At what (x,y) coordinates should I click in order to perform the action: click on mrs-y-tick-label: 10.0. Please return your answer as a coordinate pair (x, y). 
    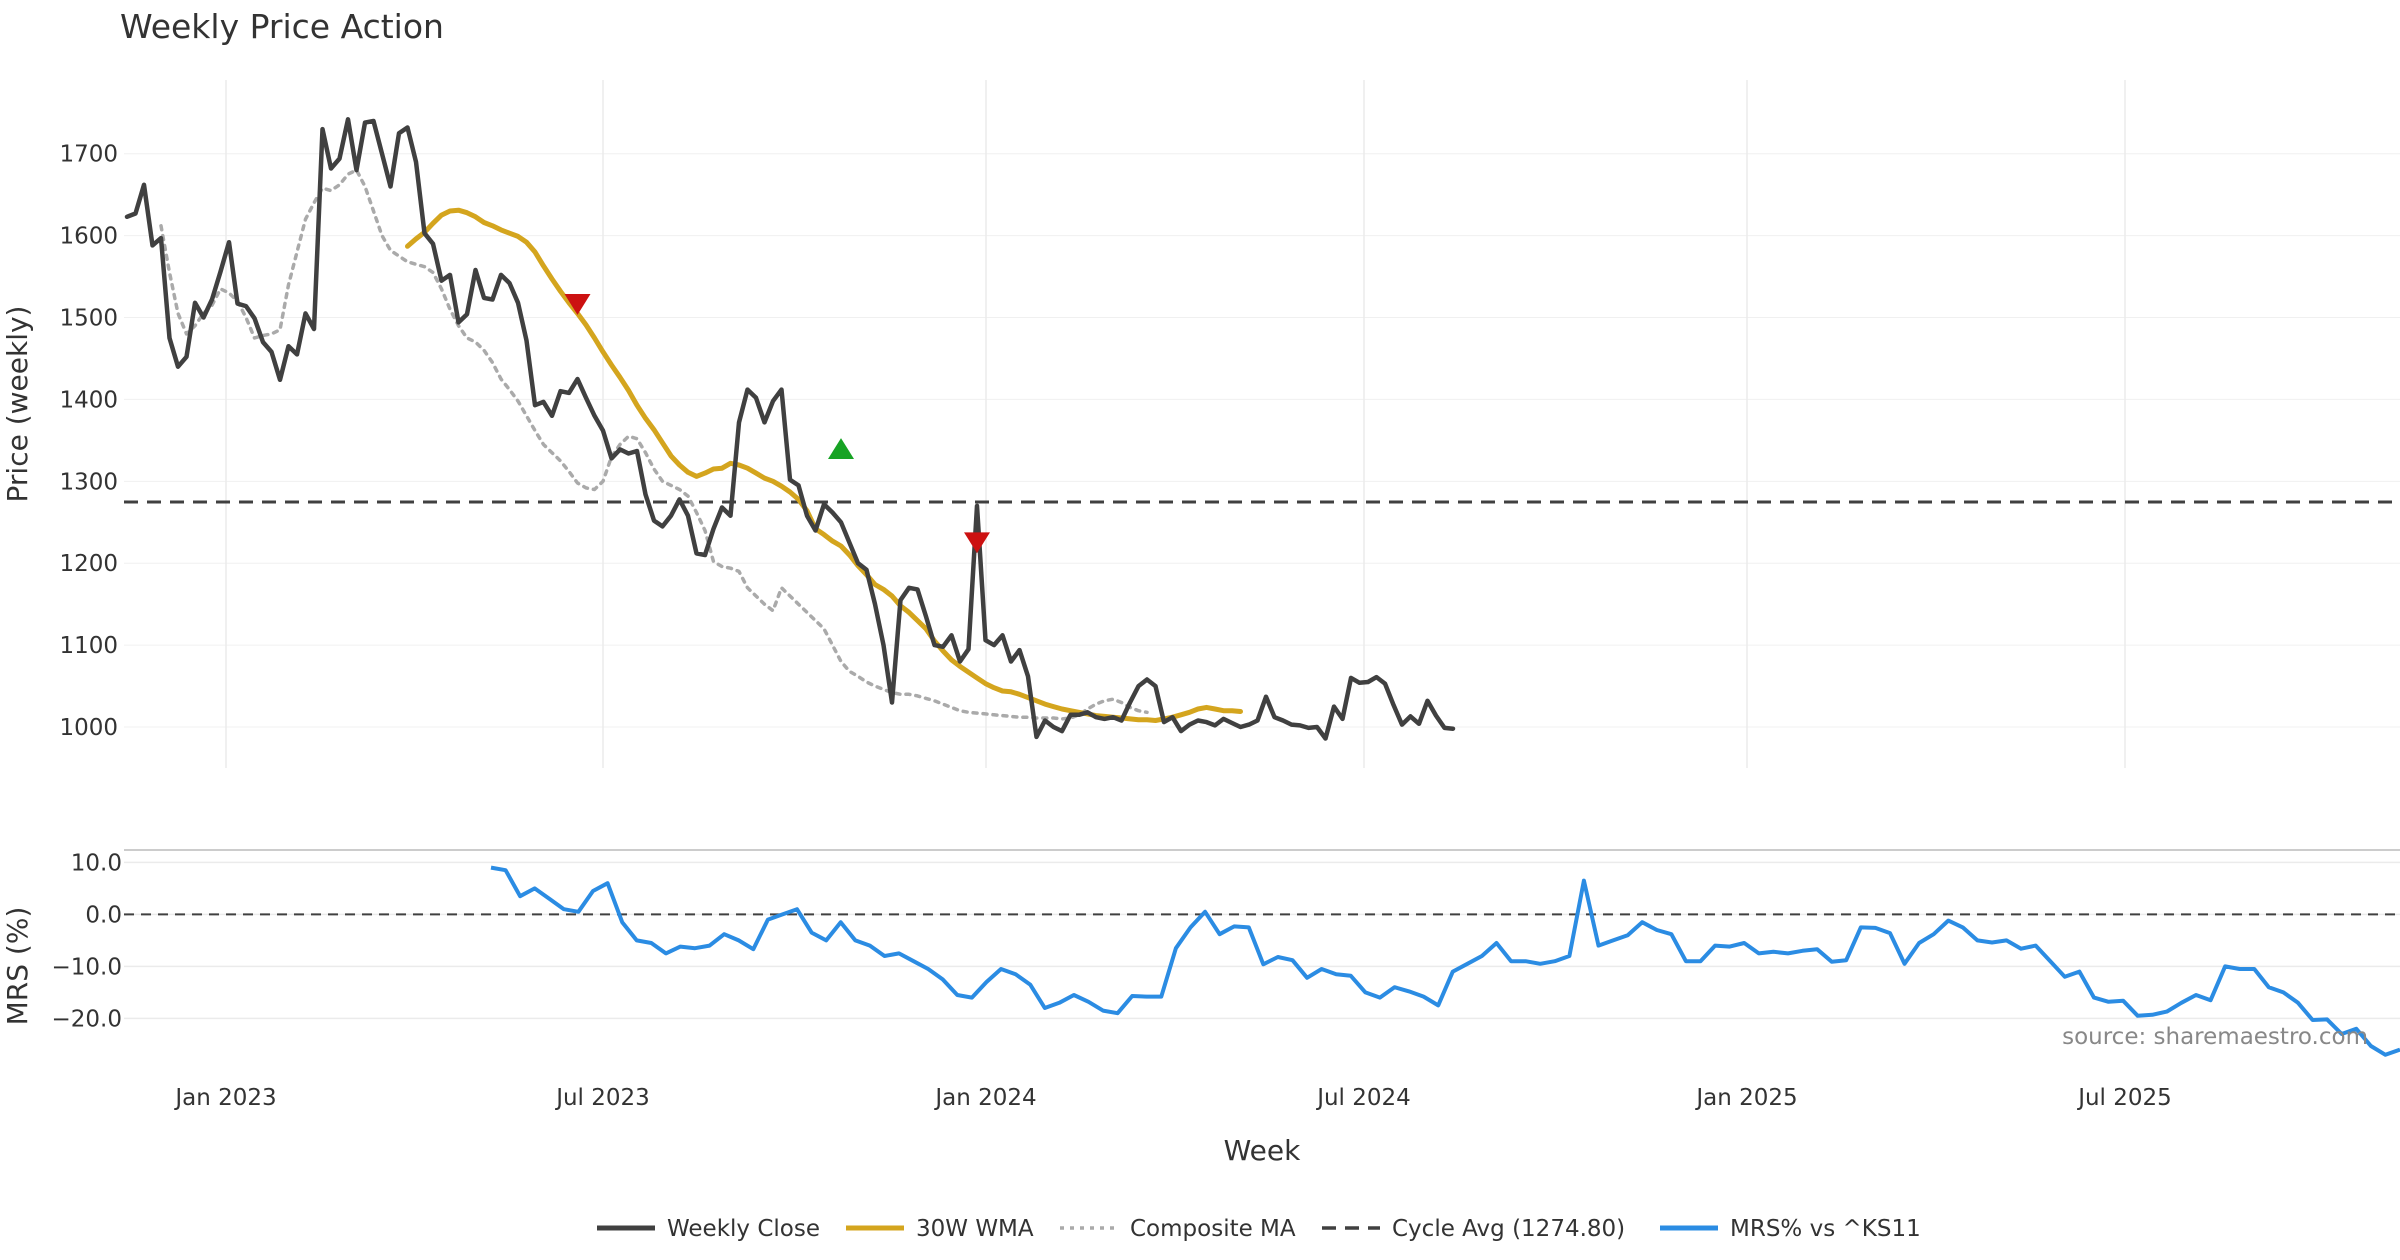
    Looking at the image, I should click on (96, 863).